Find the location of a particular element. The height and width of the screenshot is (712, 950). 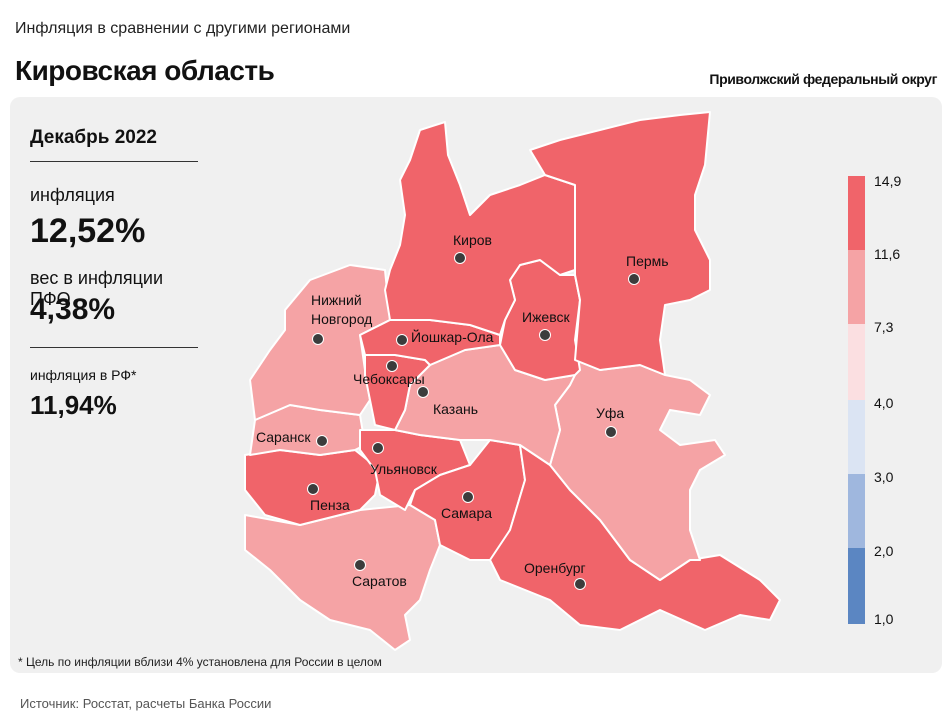

city-marker-kazan is located at coordinates (423, 392).